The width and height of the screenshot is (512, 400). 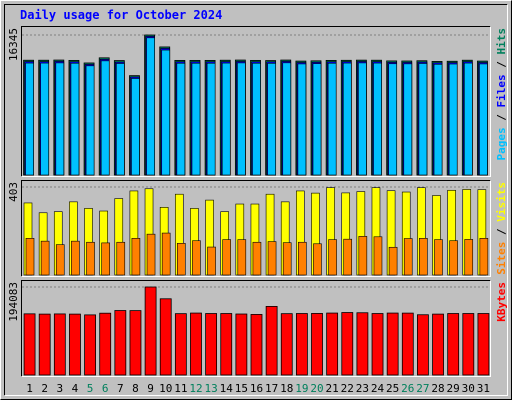 What do you see at coordinates (501, 202) in the screenshot?
I see `legend-visits: Visits` at bounding box center [501, 202].